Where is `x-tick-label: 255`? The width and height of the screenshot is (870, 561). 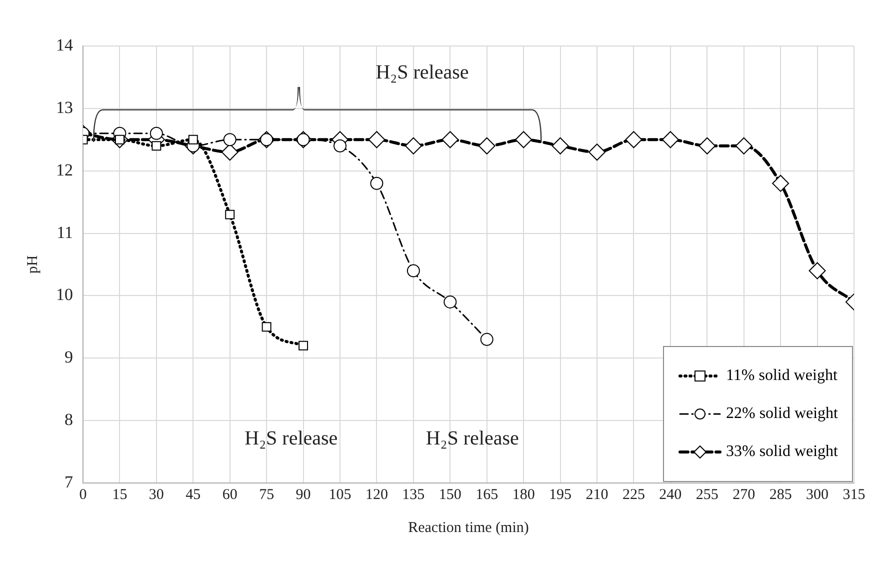
x-tick-label: 255 is located at coordinates (707, 494).